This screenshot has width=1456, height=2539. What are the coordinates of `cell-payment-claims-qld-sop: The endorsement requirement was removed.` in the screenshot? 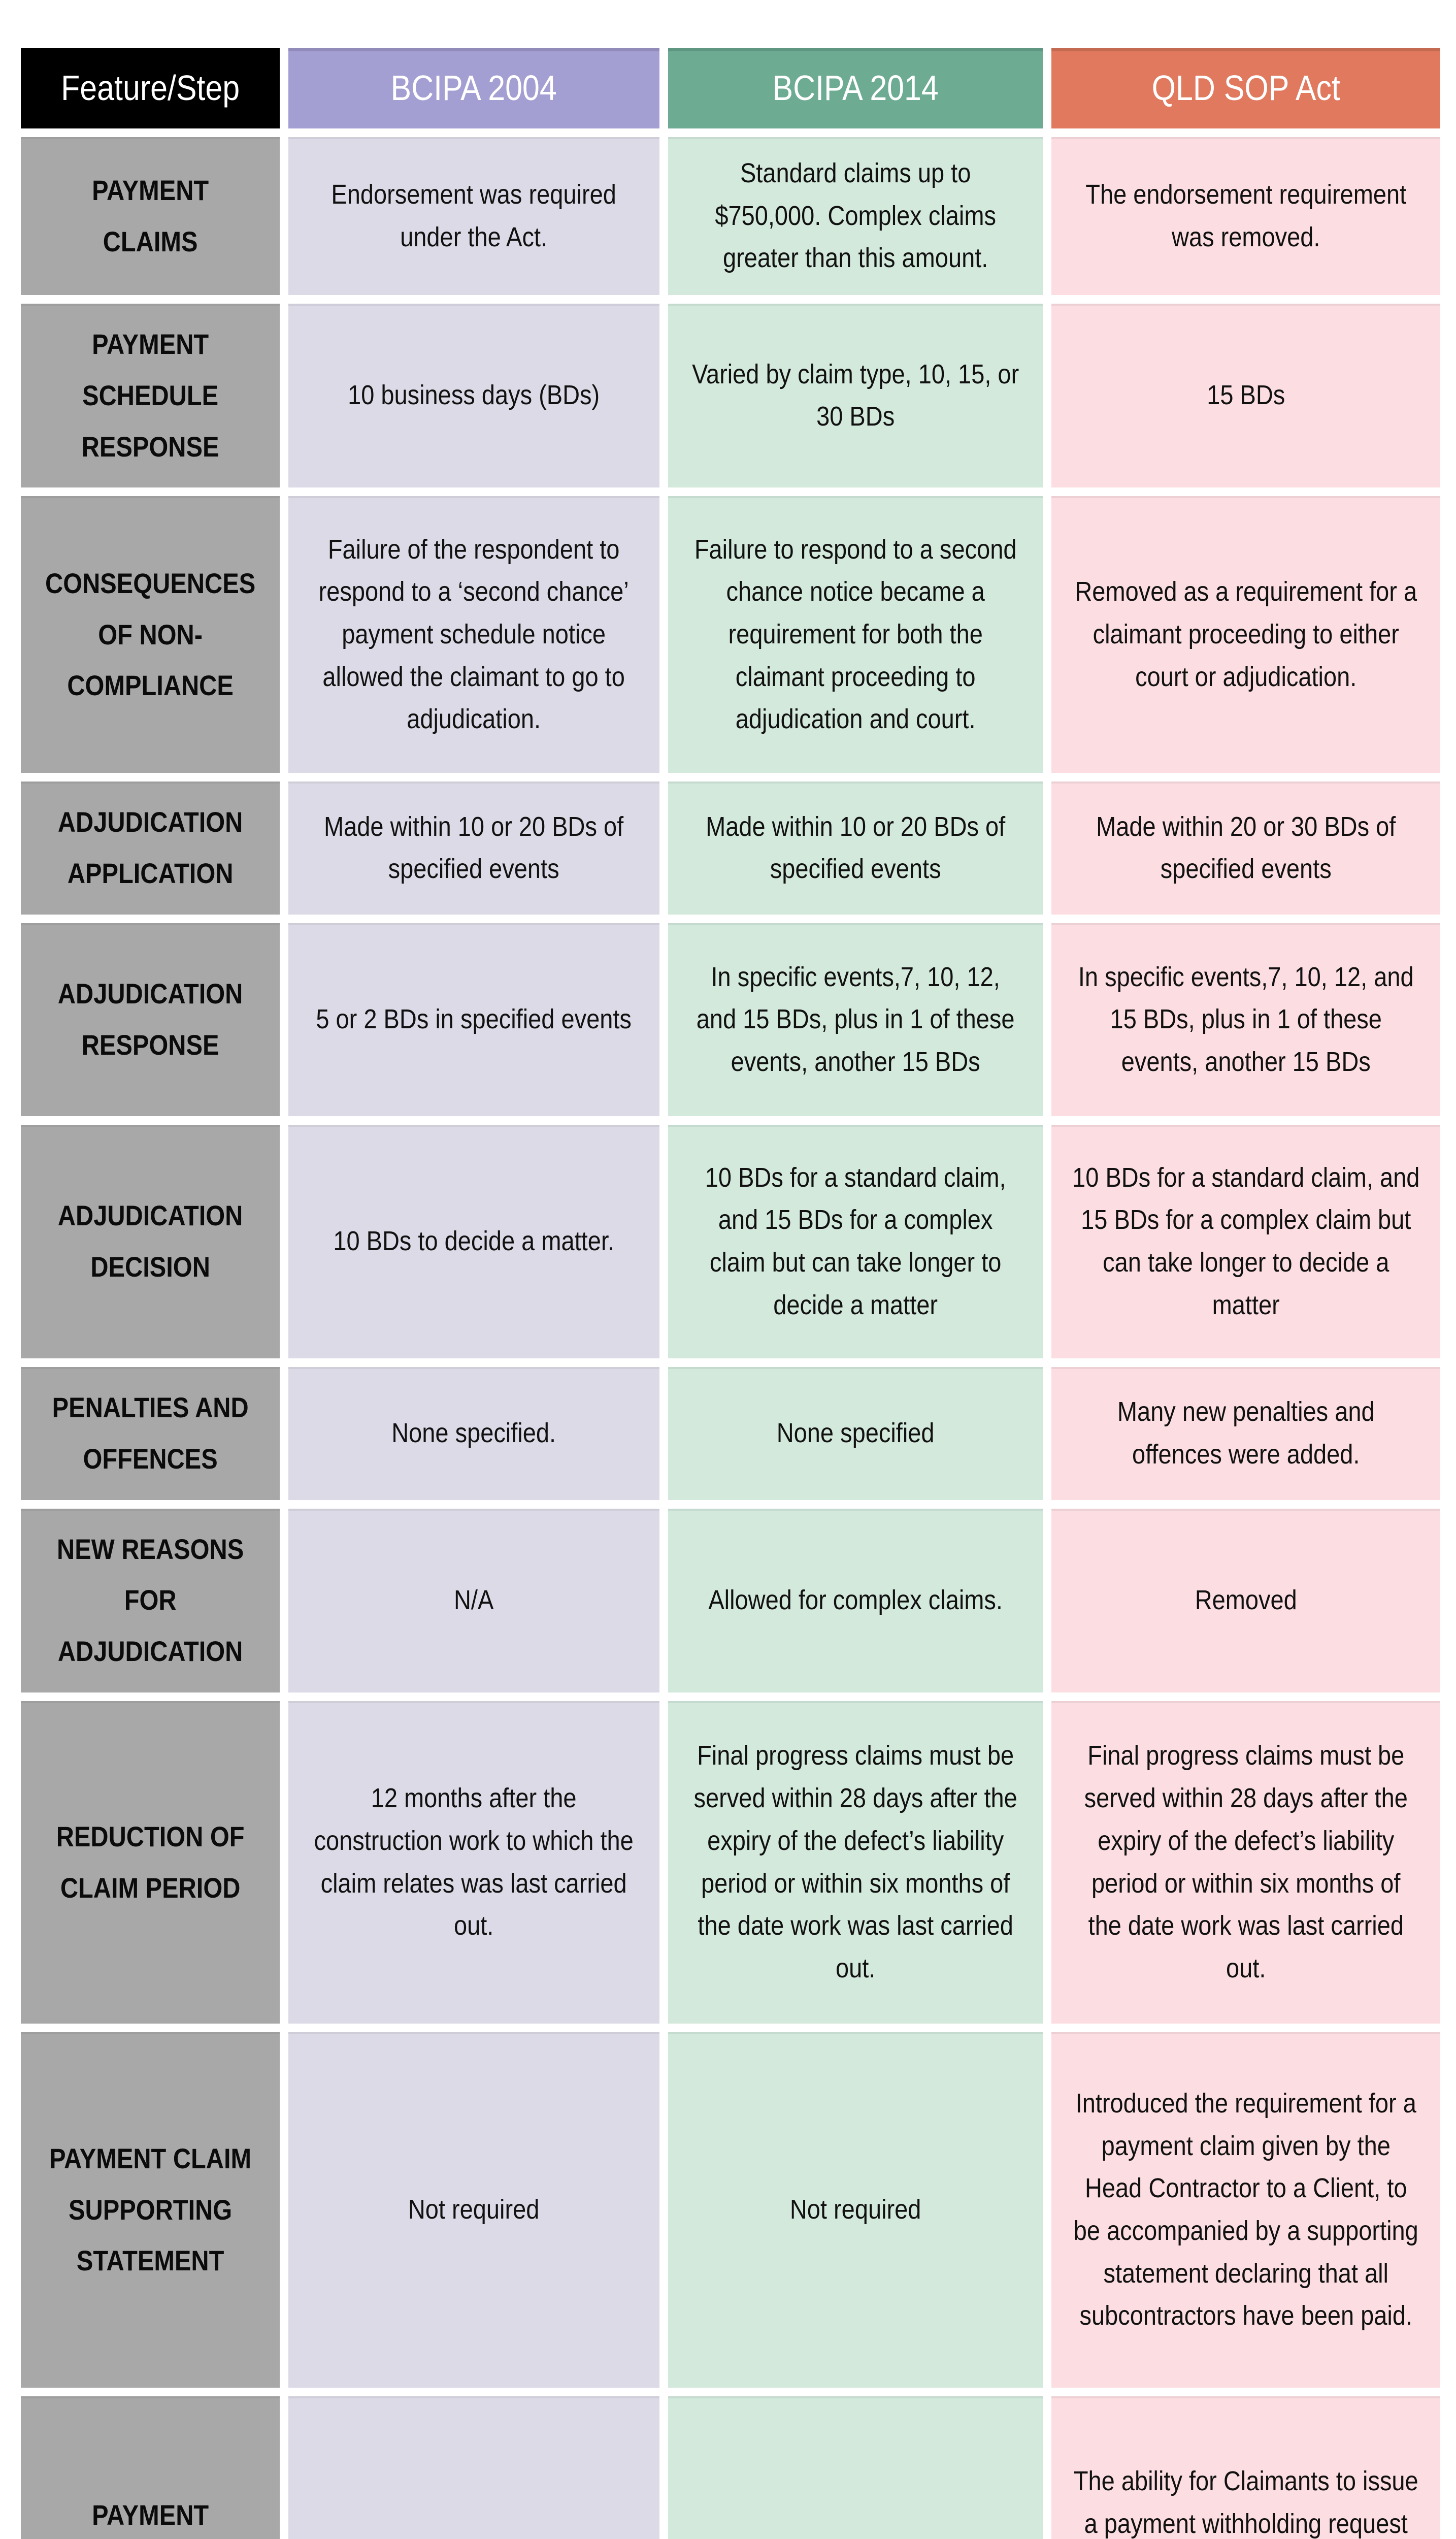 It's located at (1245, 216).